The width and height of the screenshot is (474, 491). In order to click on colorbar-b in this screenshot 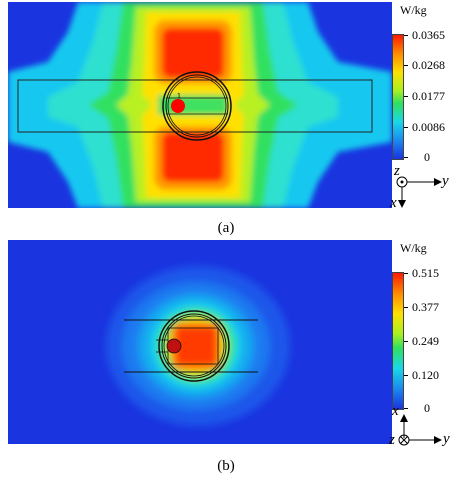, I will do `click(398, 341)`.